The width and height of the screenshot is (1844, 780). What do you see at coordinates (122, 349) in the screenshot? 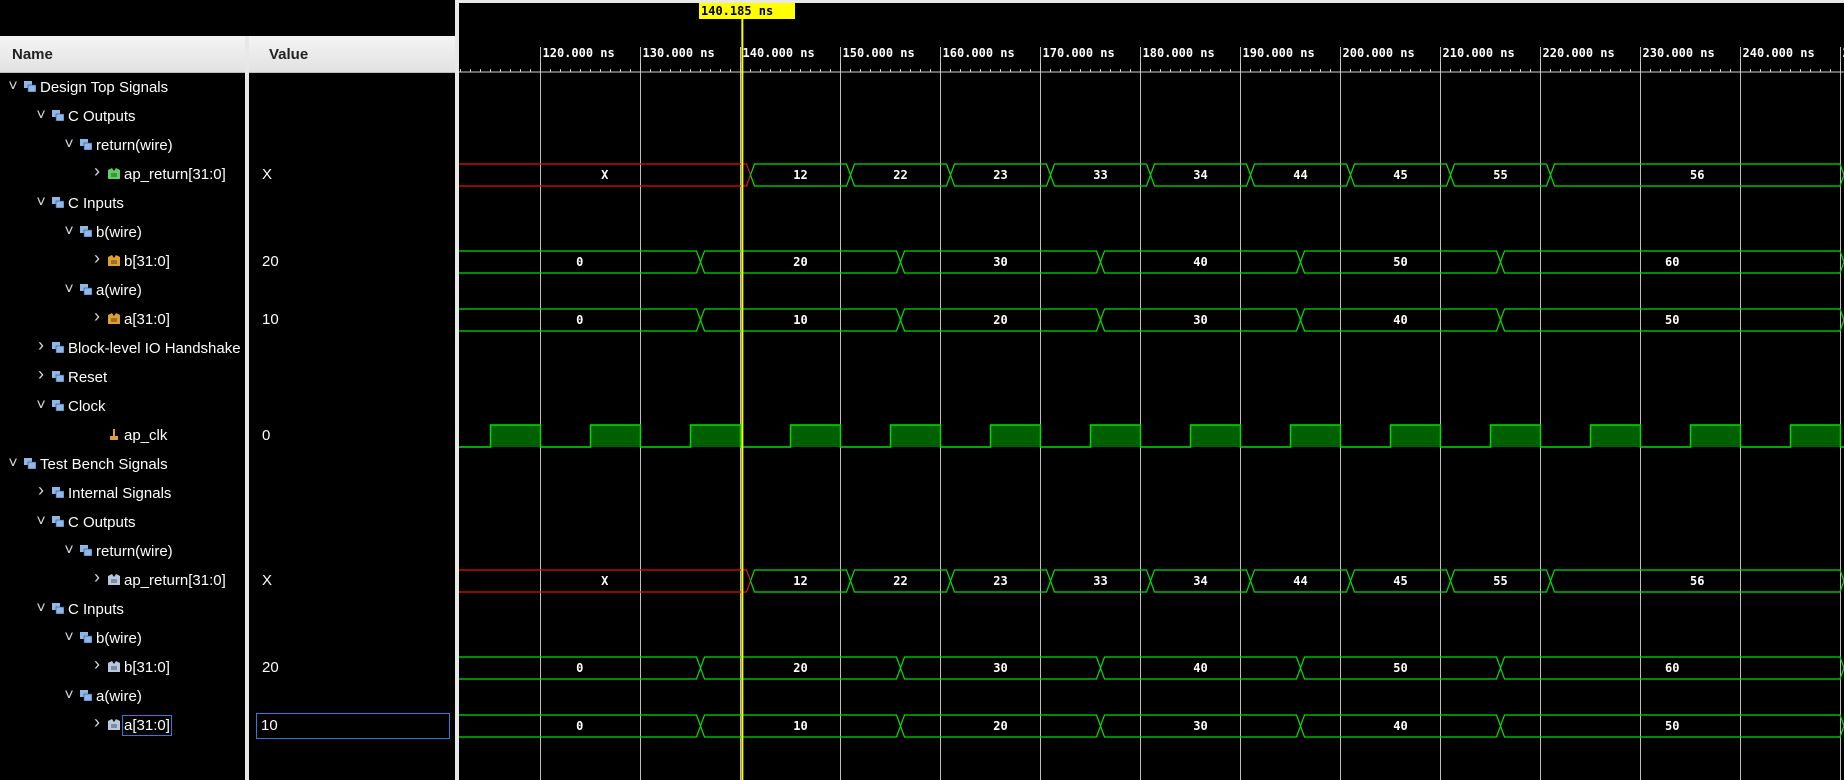
I see `signal-row: › Block-level IO Handshake` at bounding box center [122, 349].